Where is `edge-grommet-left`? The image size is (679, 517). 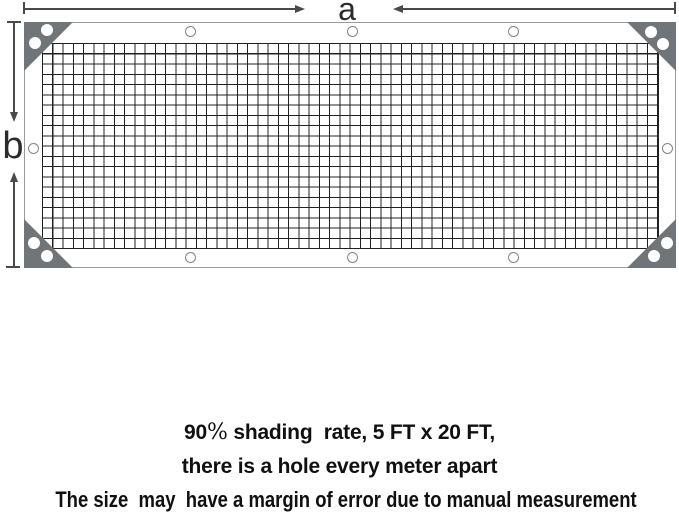 edge-grommet-left is located at coordinates (33, 148).